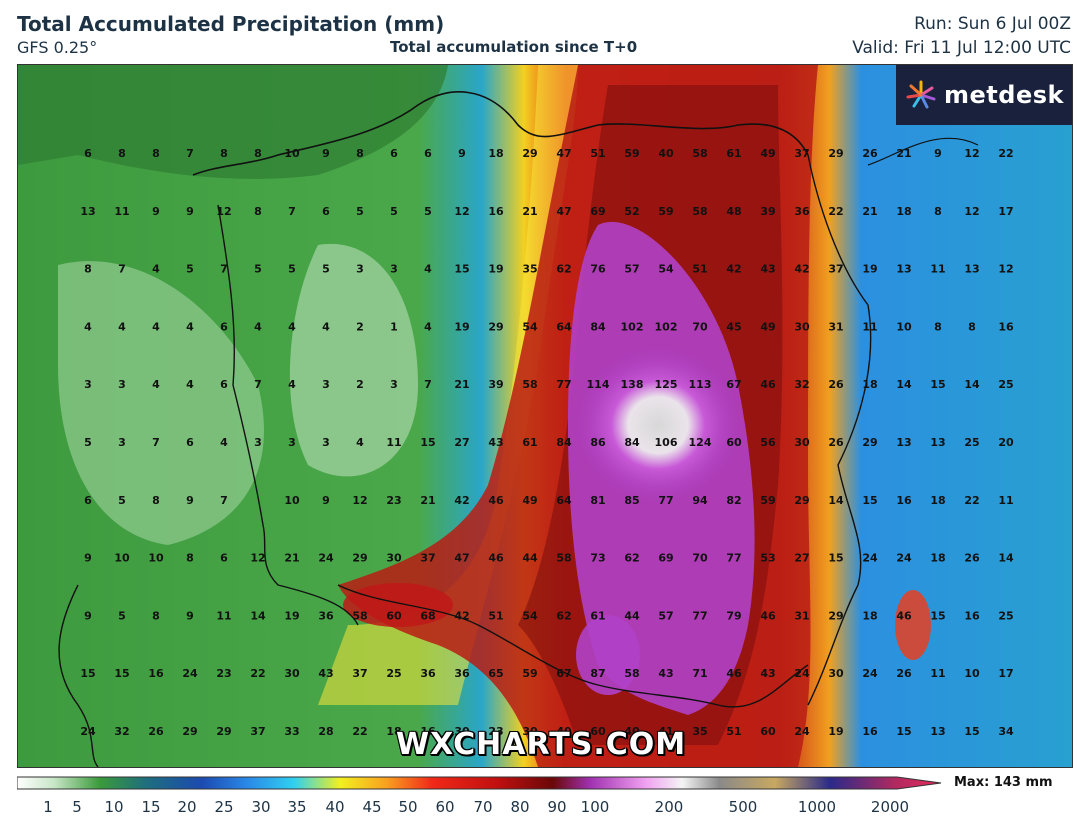 This screenshot has height=835, width=1088. What do you see at coordinates (360, 384) in the screenshot?
I see `grid-value: 2` at bounding box center [360, 384].